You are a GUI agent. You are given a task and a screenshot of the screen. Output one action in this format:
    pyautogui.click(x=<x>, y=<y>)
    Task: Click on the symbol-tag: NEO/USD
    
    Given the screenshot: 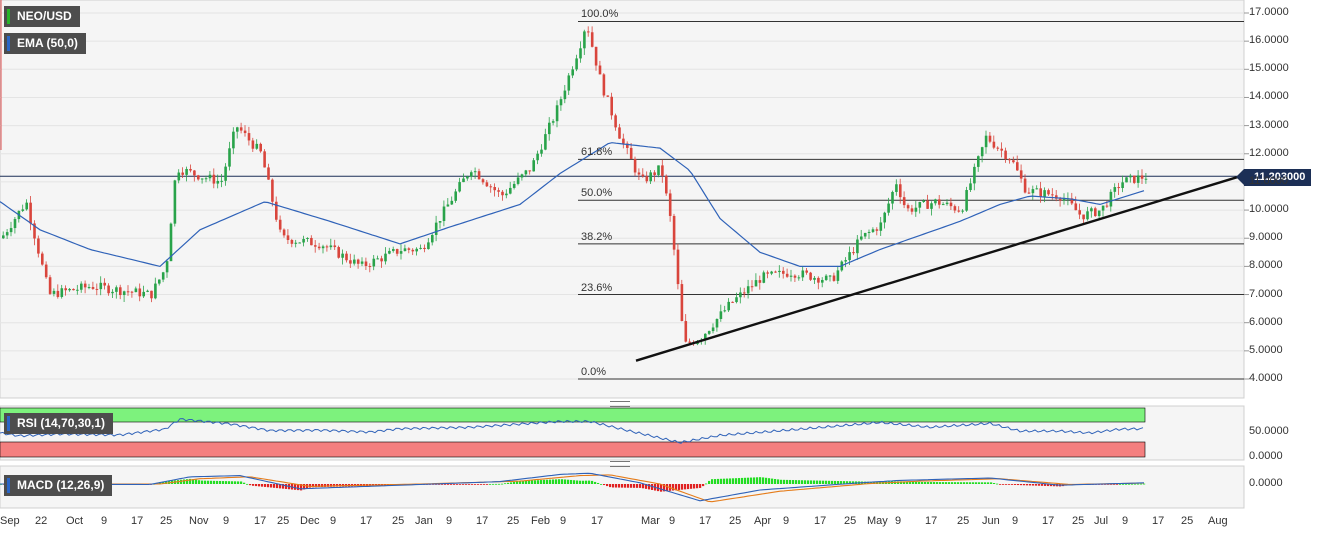 What is the action you would take?
    pyautogui.click(x=42, y=16)
    